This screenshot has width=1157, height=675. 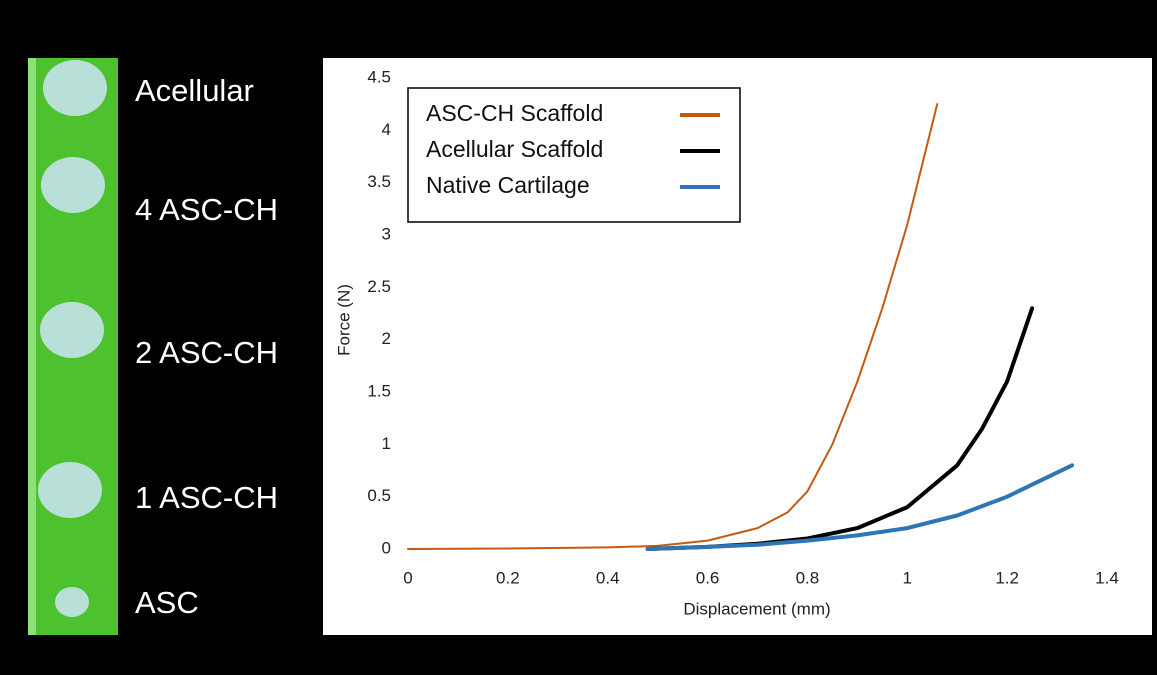 I want to click on y-tick-label: 4.5, so click(x=379, y=76).